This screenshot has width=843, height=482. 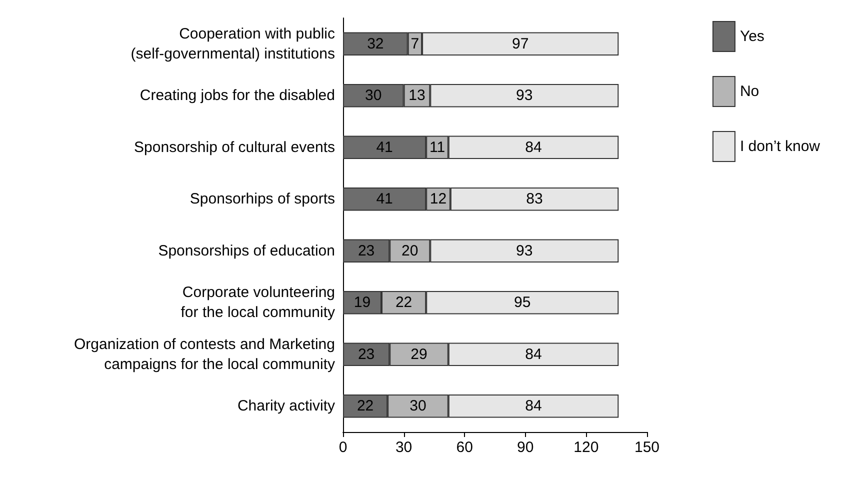 What do you see at coordinates (520, 43) in the screenshot?
I see `data-label: 97` at bounding box center [520, 43].